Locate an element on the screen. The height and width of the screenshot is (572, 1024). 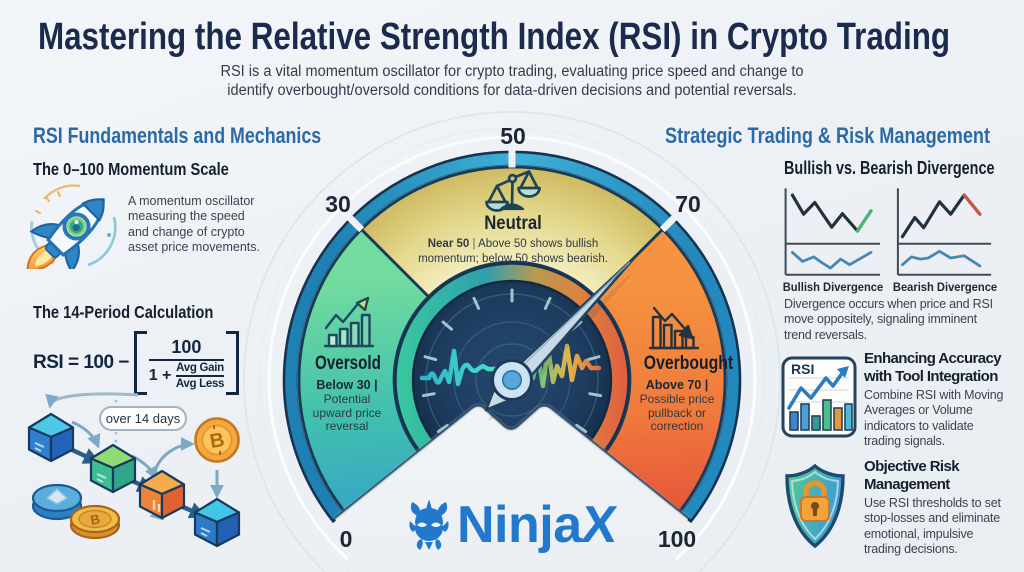
svg-text: RSI is located at coordinates (802, 369).